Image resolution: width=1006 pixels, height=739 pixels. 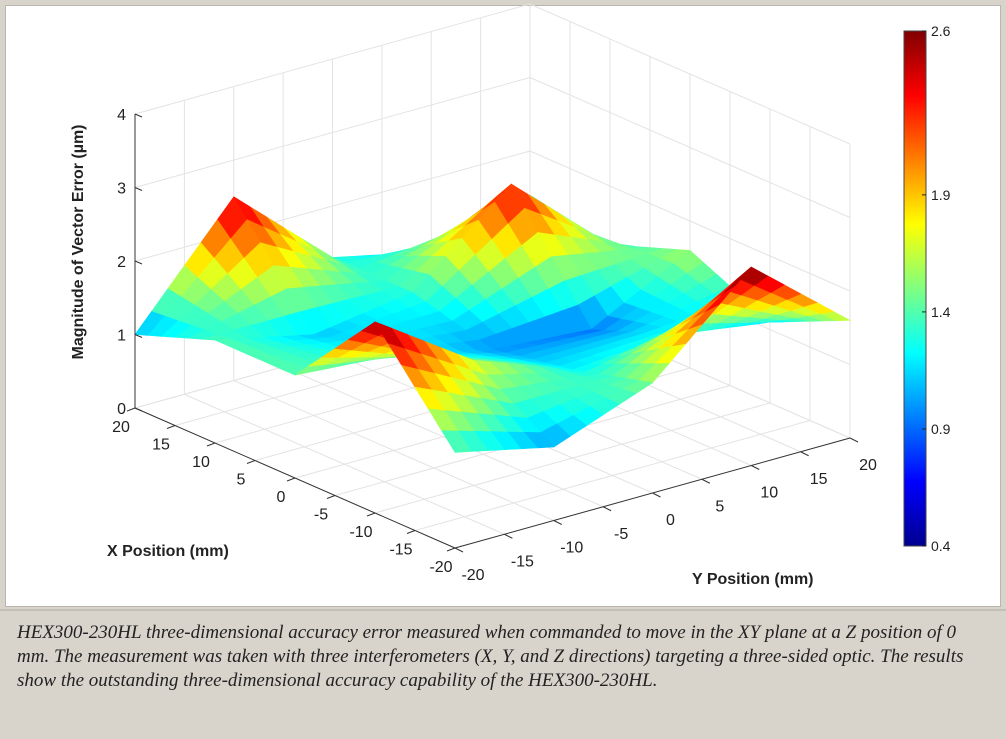 I want to click on y-tick-label: 10, so click(x=769, y=493).